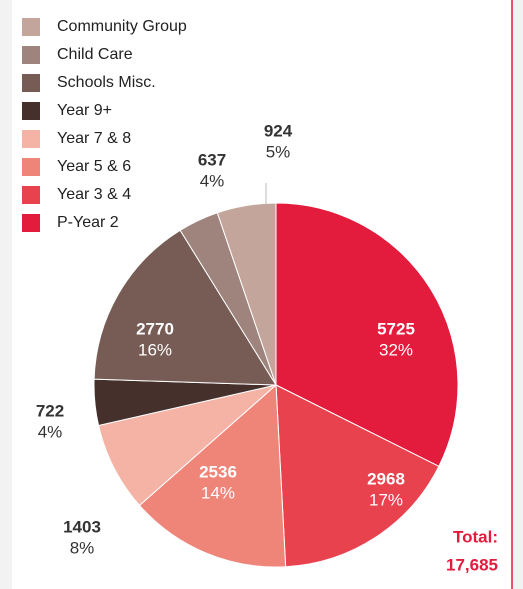  I want to click on percent-label: 16%, so click(155, 349).